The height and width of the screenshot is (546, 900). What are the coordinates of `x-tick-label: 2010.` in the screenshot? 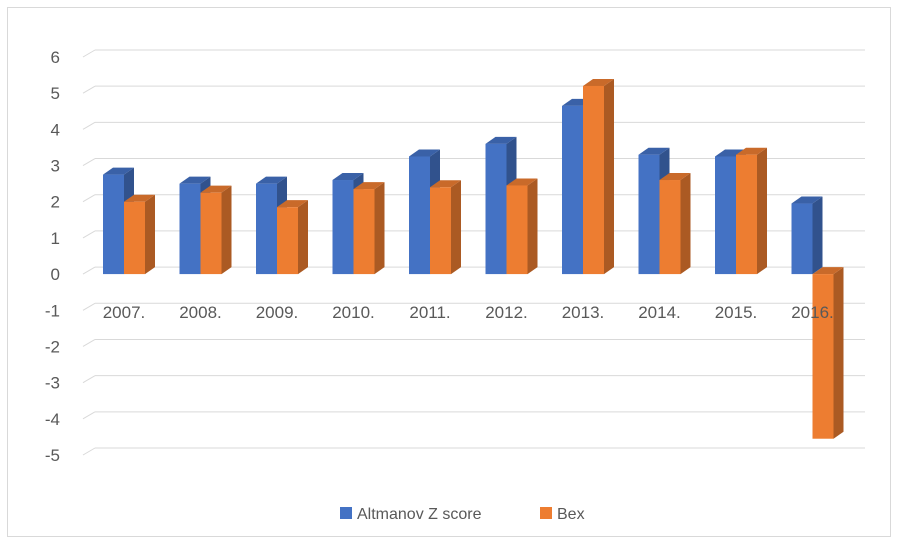 It's located at (353, 312).